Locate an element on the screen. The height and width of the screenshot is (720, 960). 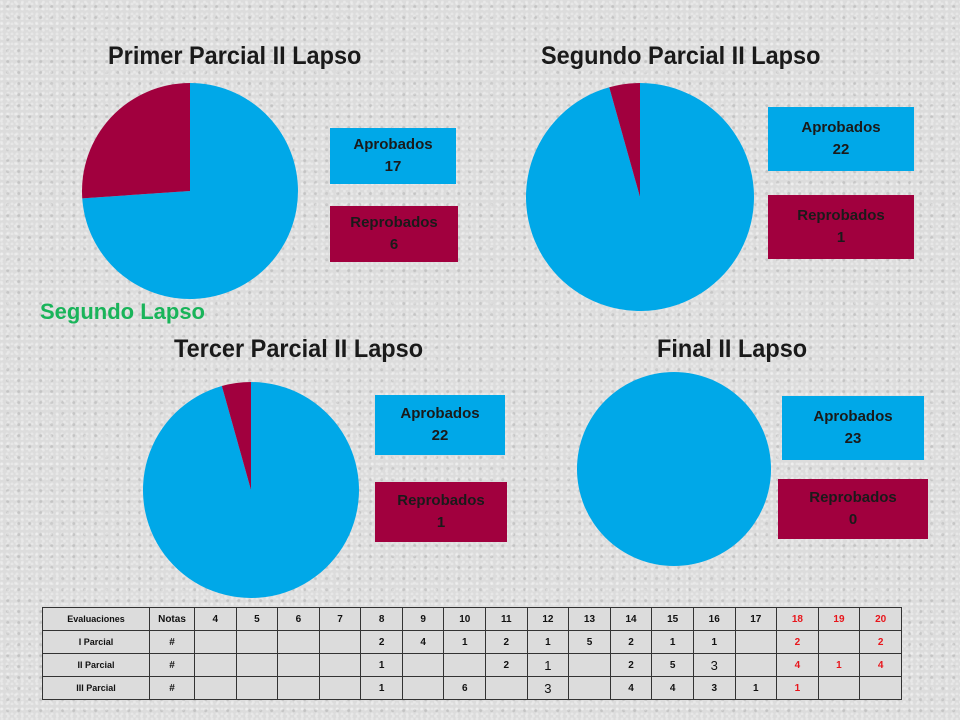
grade-header: 10 is located at coordinates (465, 619).